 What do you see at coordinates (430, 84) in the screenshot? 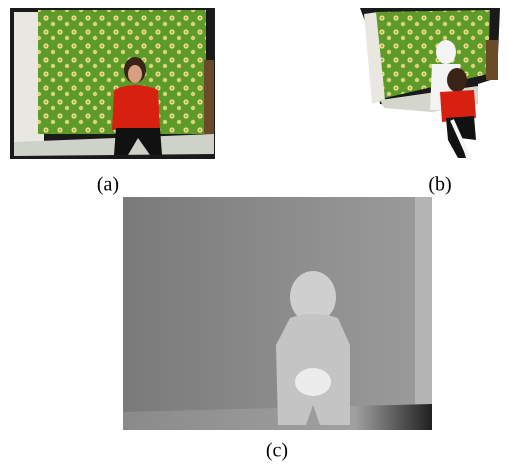
I see `image-b` at bounding box center [430, 84].